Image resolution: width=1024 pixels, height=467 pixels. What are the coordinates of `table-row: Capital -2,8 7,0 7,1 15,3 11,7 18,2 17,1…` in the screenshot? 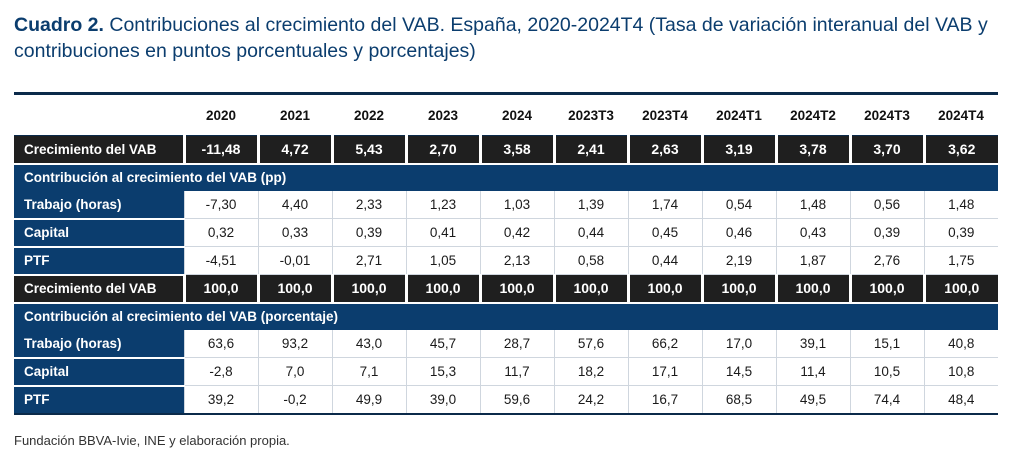 It's located at (506, 372).